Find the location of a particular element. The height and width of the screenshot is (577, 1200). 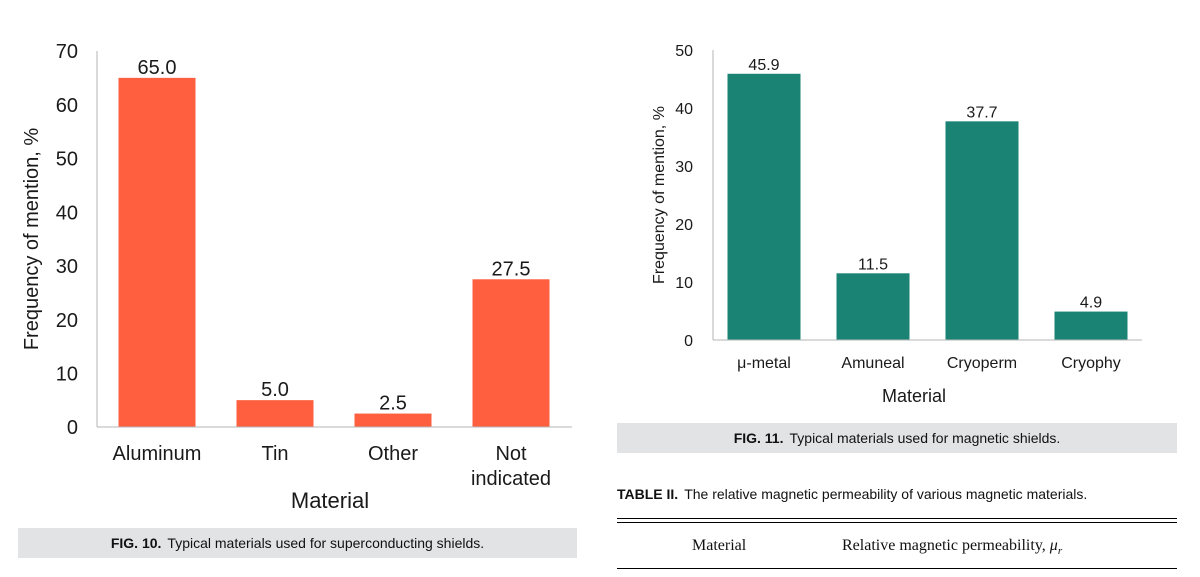

x-category-label: μ-metal is located at coordinates (764, 363).